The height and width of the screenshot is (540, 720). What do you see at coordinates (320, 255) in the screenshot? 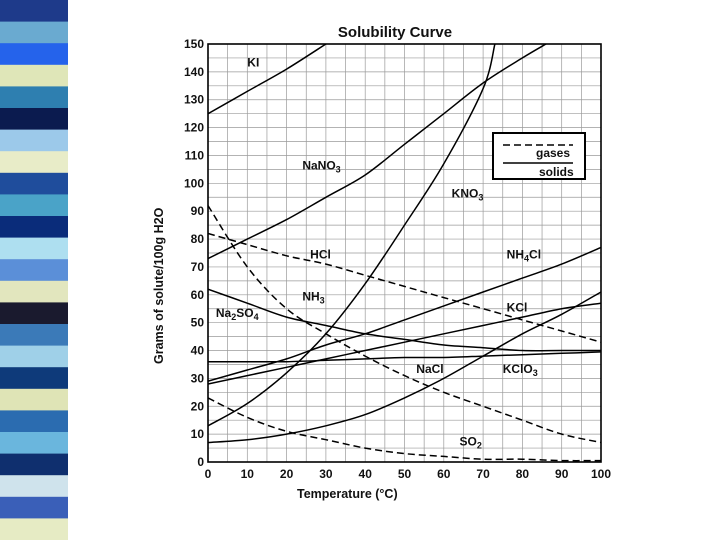
I see `series-label-hcl: HCl` at bounding box center [320, 255].